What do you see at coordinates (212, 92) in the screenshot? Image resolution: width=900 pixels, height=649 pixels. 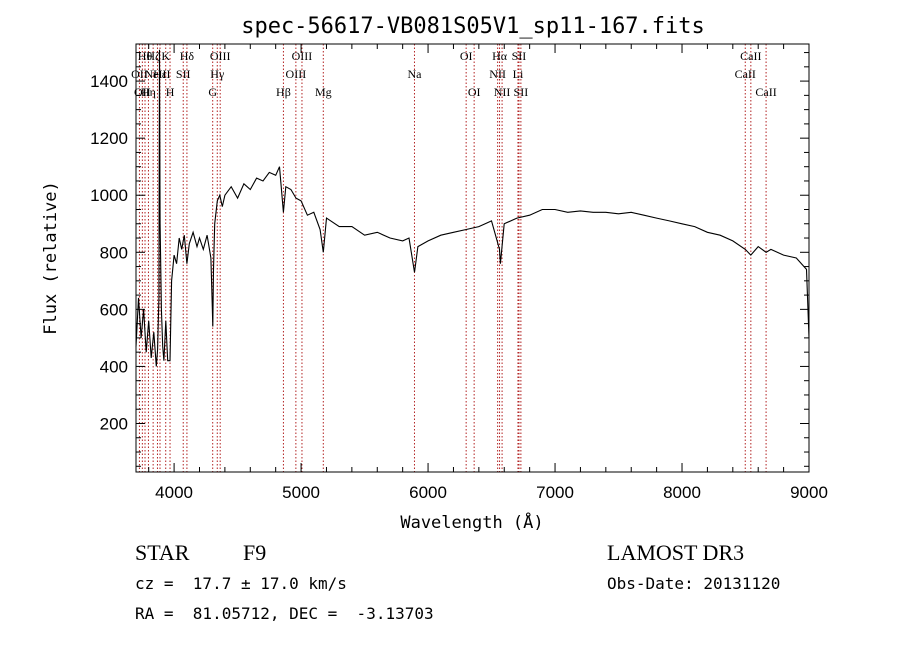 I see `line-label: G` at bounding box center [212, 92].